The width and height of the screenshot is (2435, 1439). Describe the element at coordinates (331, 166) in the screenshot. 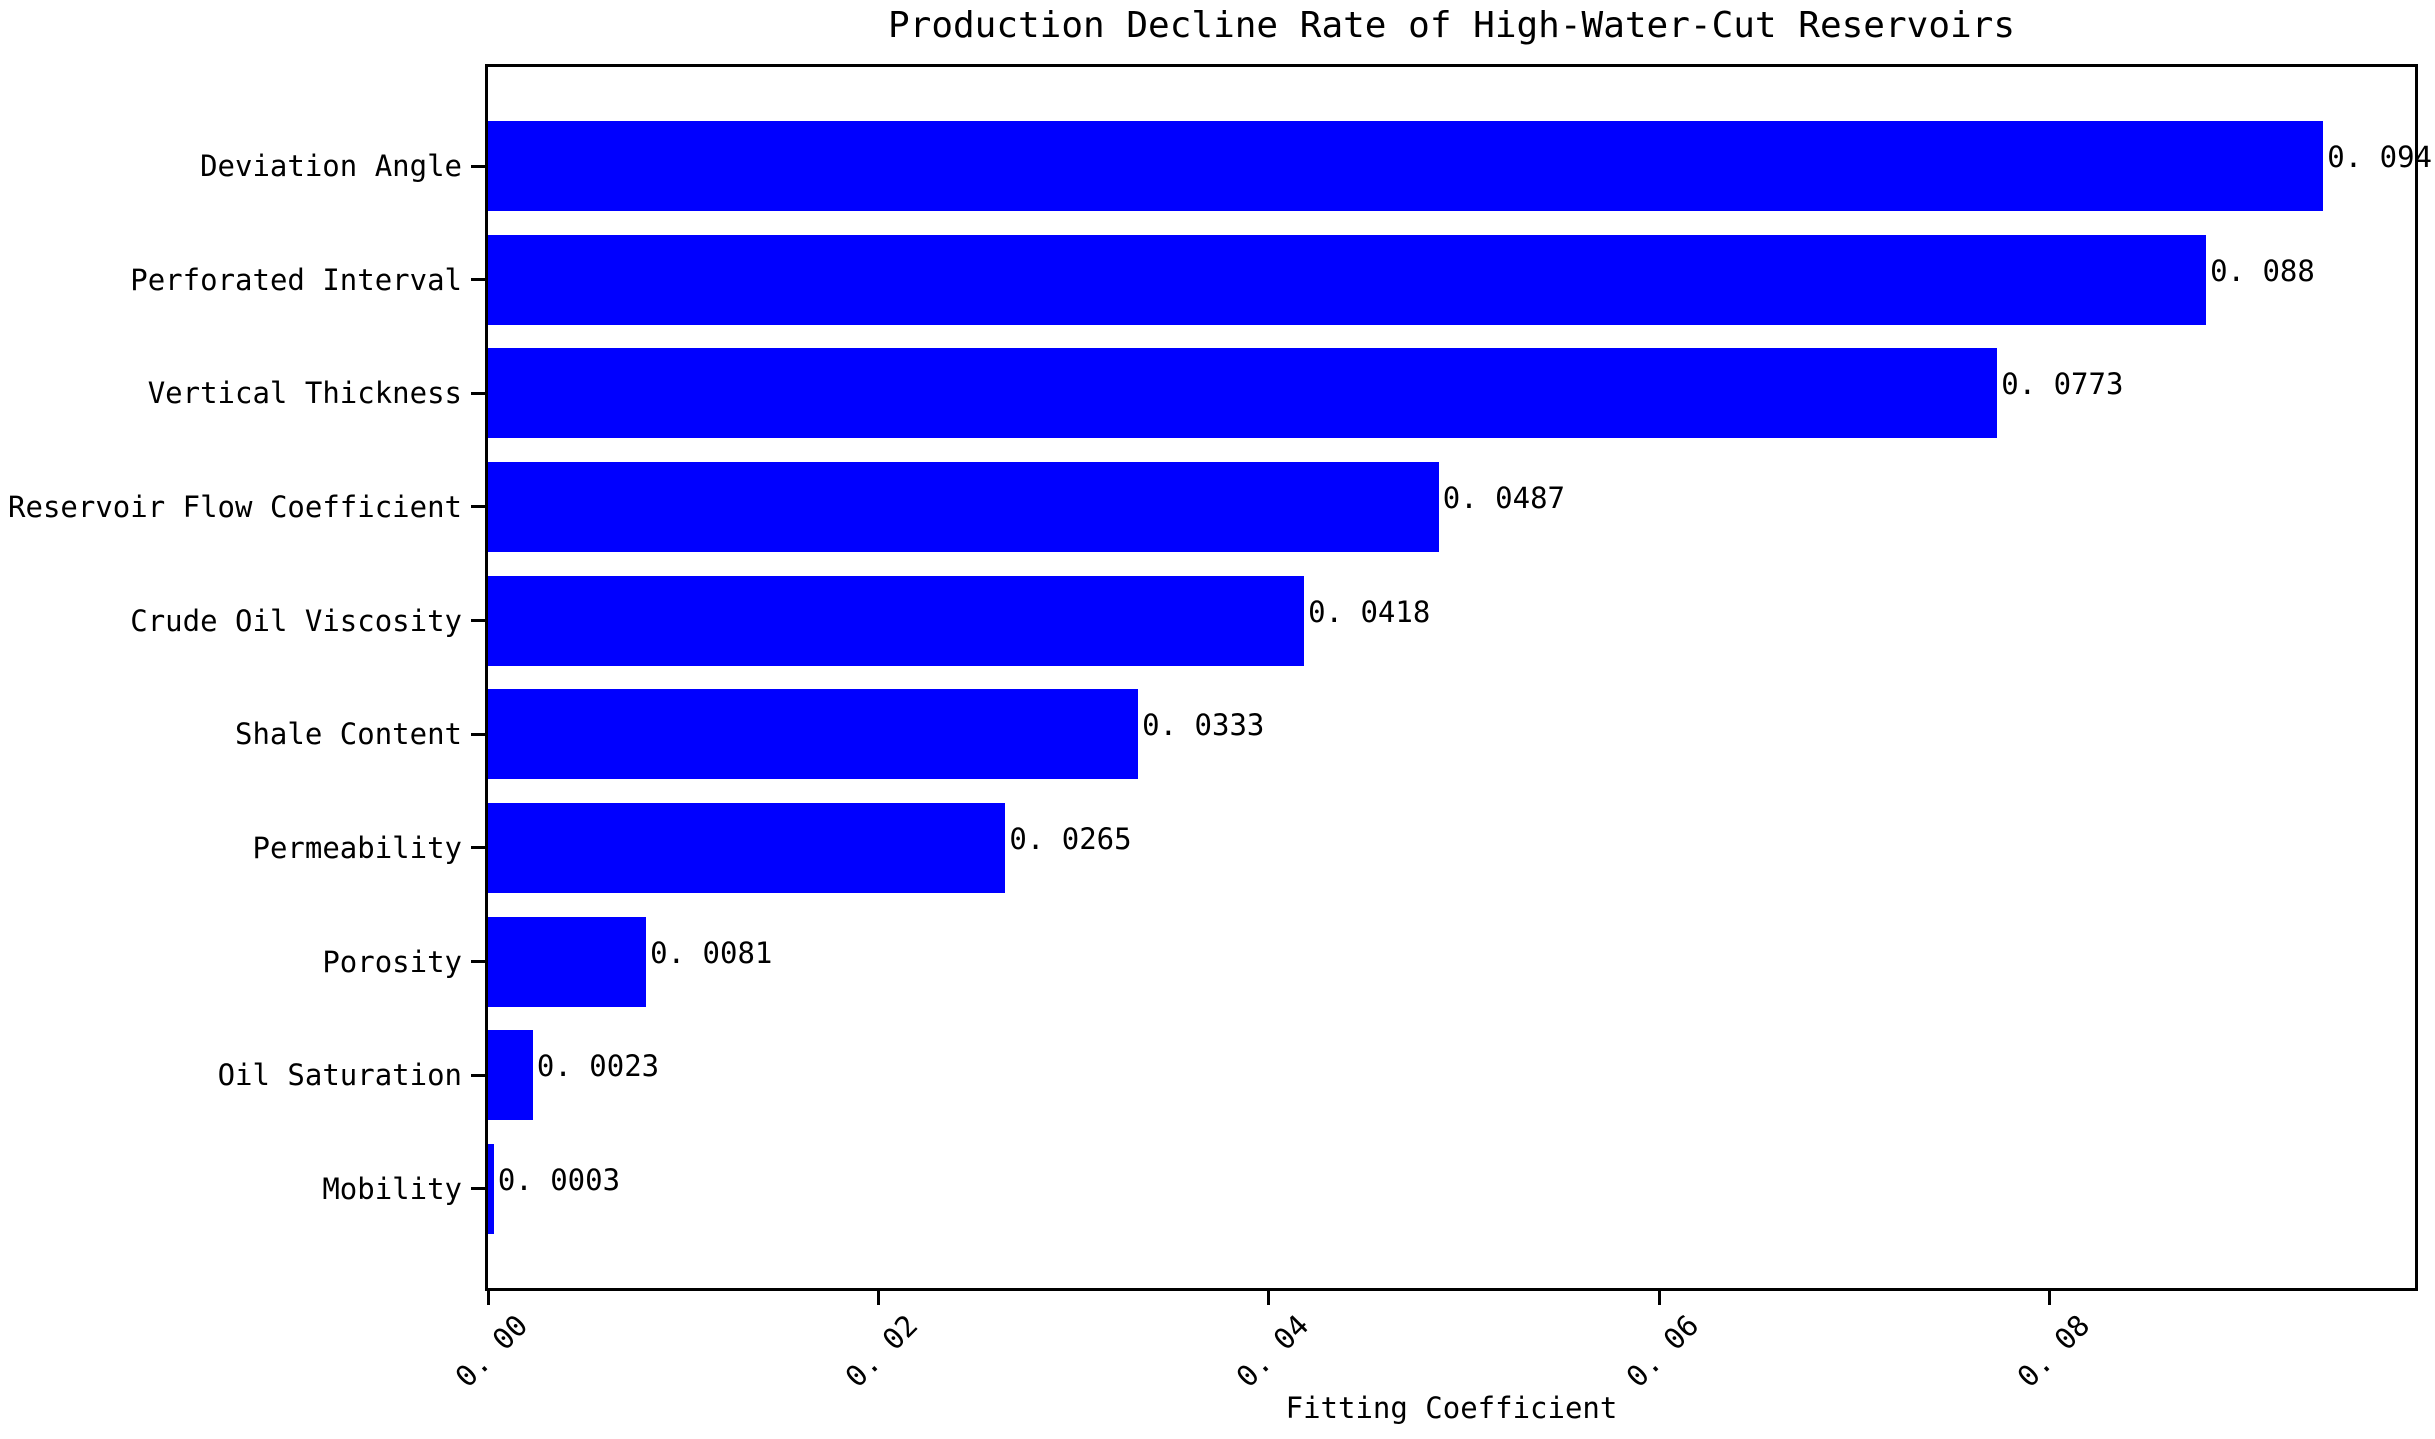

I see `y-axis-tick-label: Deviation Angle` at that location.